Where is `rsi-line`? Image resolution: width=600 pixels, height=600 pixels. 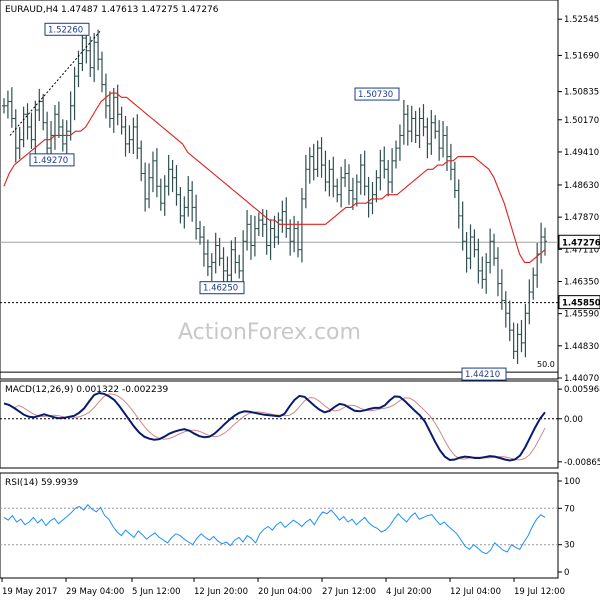
rsi-line is located at coordinates (274, 529).